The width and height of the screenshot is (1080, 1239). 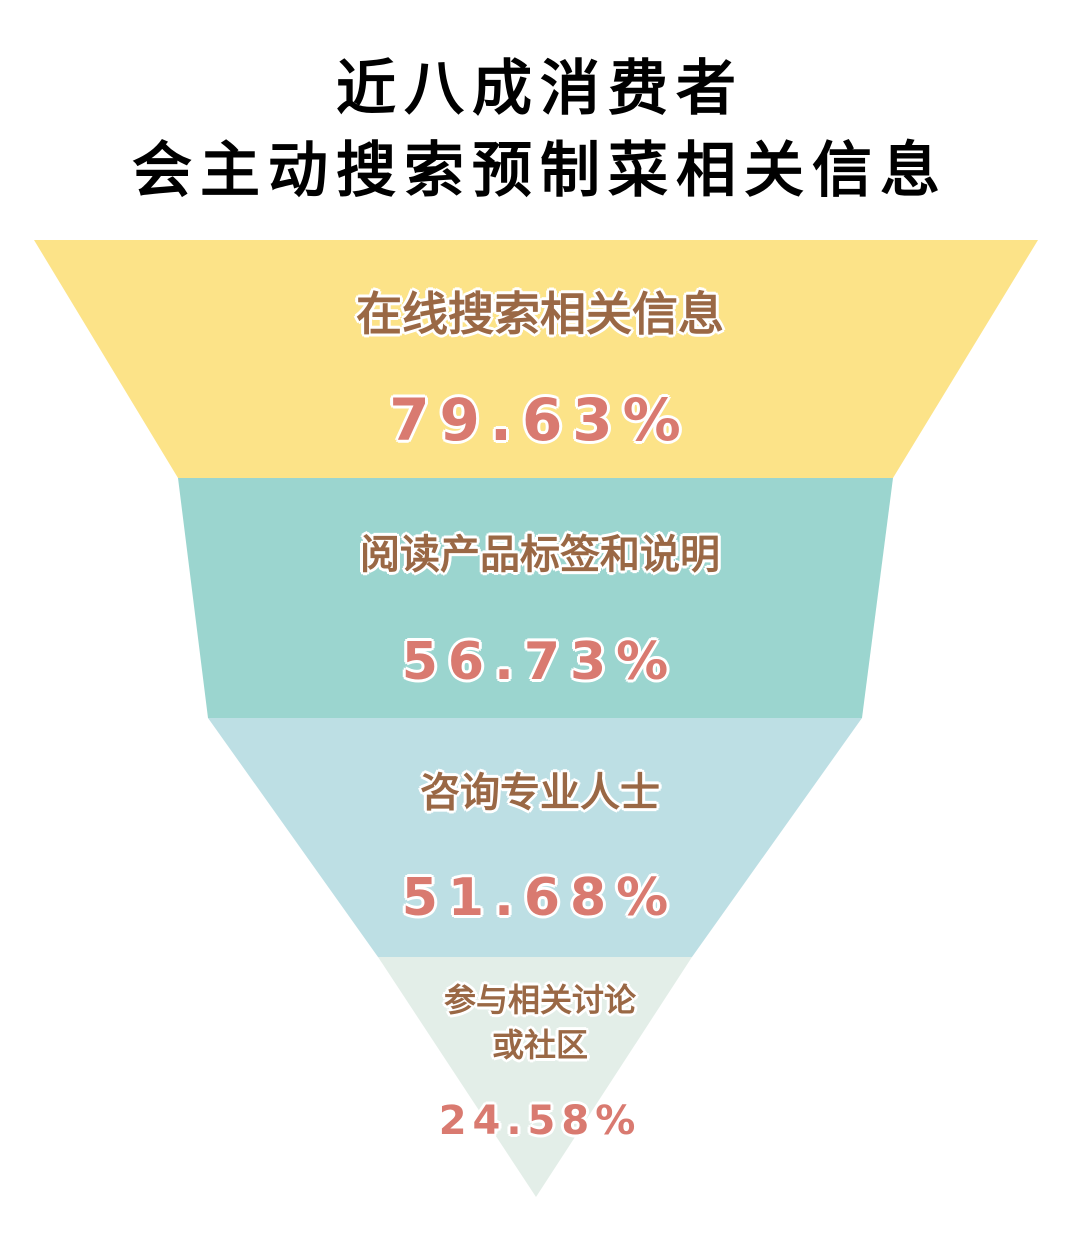 I want to click on stage-3-value: 51.68%, so click(x=540, y=898).